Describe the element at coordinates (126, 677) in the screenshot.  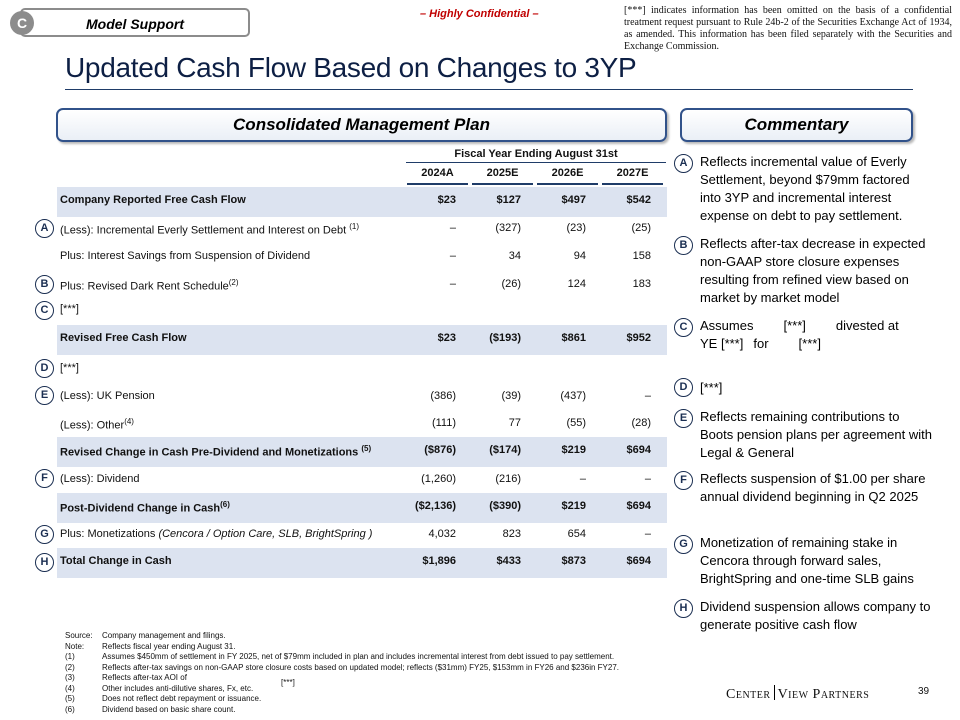
I see `footnote: (3) Reflects after-tax AOI of` at that location.